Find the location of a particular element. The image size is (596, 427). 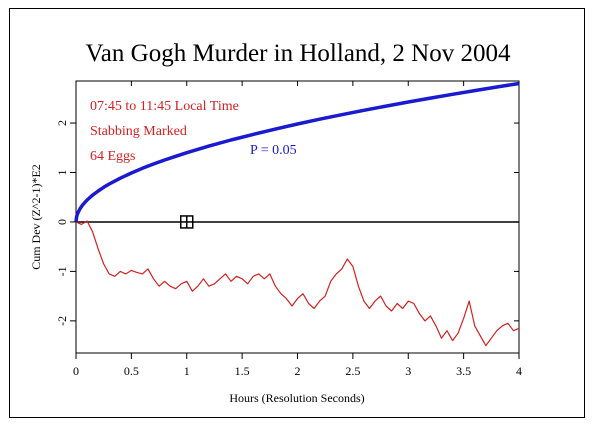

annotation-egg-count: 64 Eggs is located at coordinates (113, 156).